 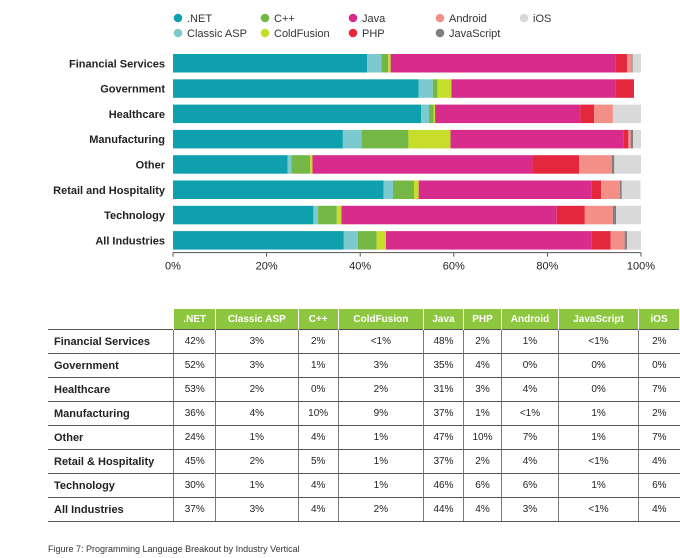 I want to click on table-cell: 10%, so click(x=318, y=413).